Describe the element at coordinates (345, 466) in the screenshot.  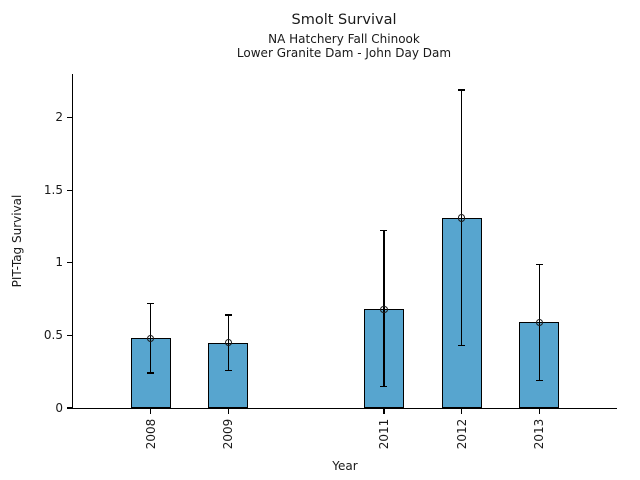
I see `x-axis-label: Year` at that location.